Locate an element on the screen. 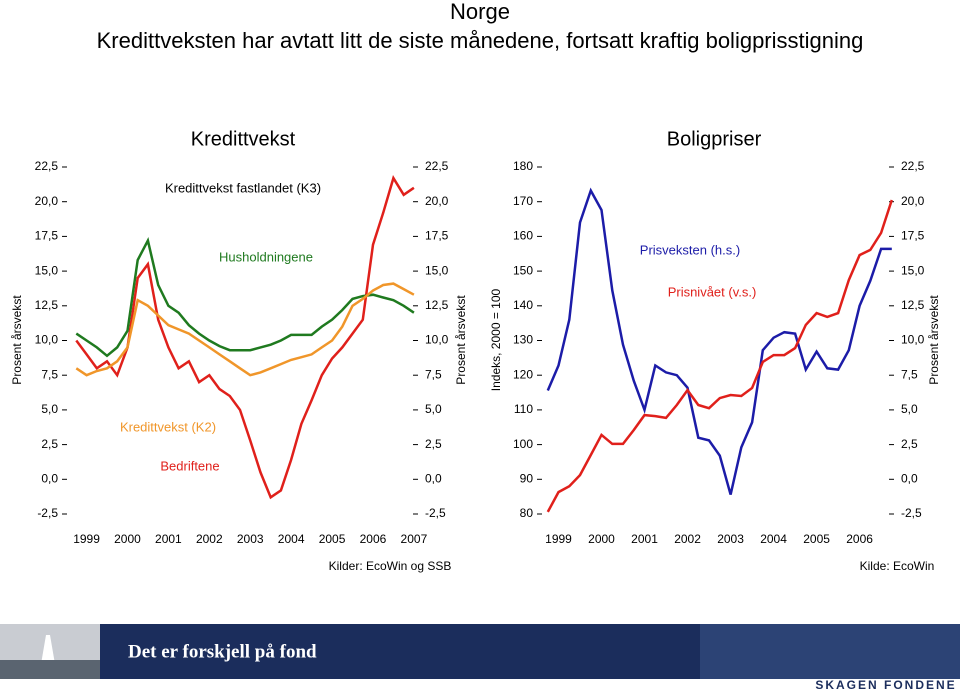  series-label: Husholdningene is located at coordinates (266, 256).